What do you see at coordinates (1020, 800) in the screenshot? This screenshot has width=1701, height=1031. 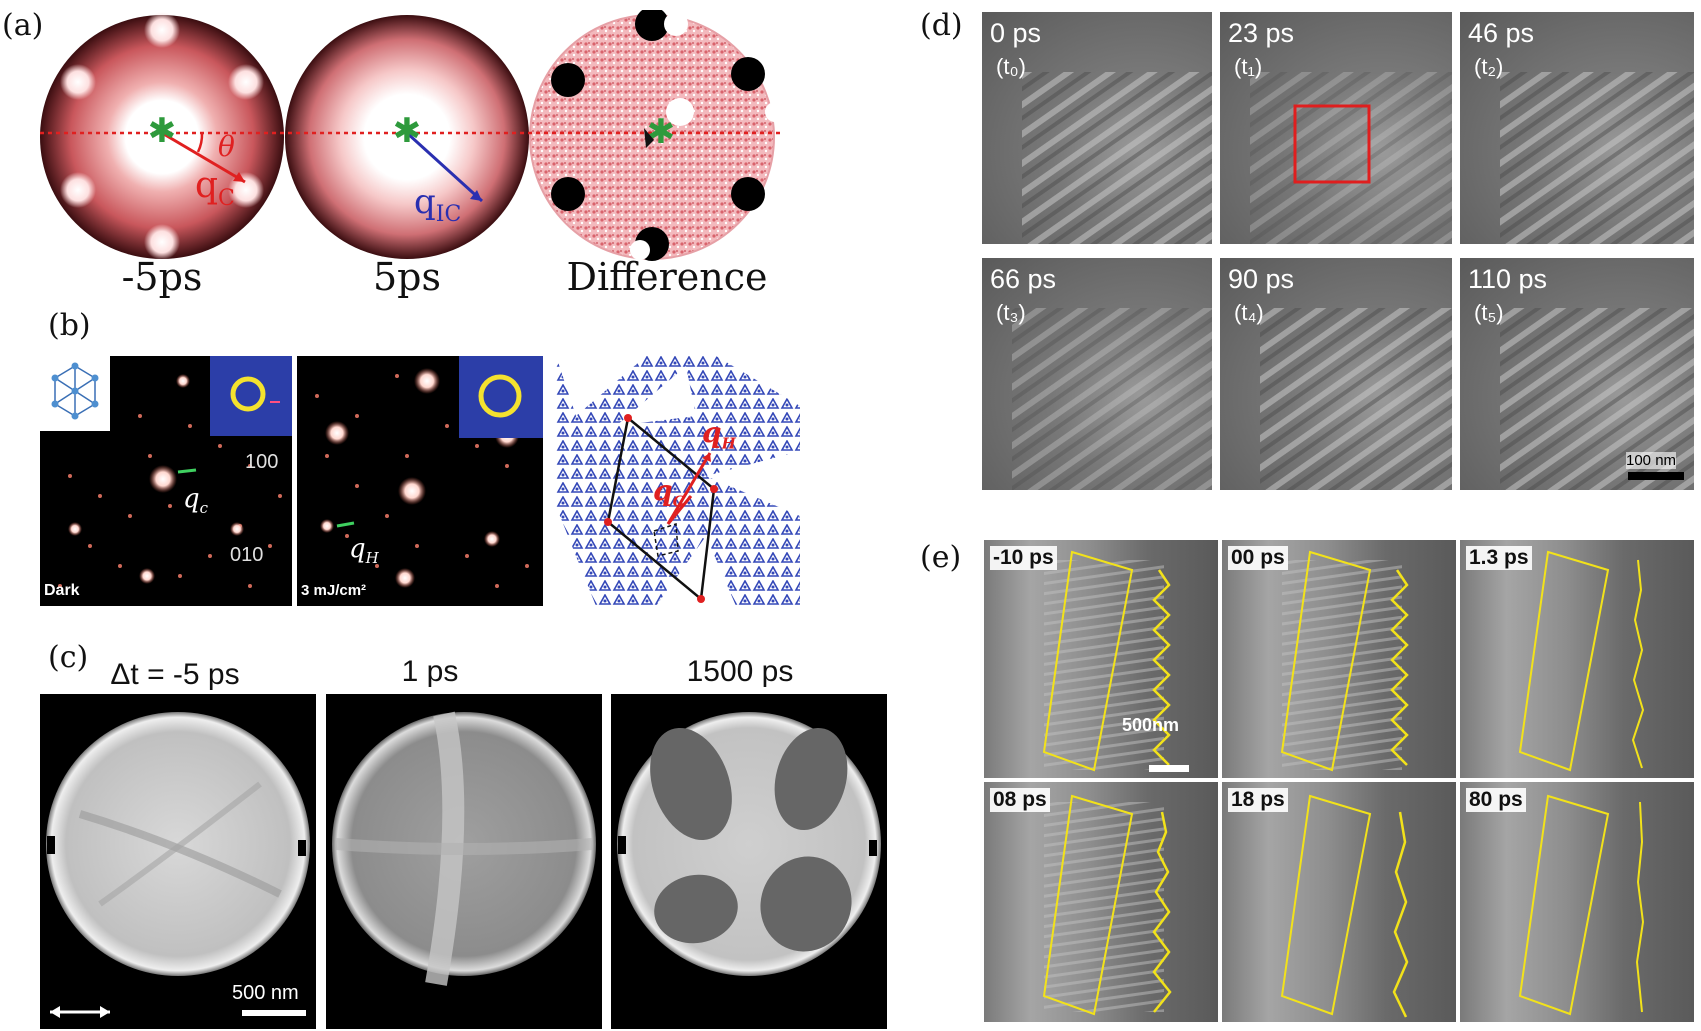 I see `frame-time: 08 ps` at bounding box center [1020, 800].